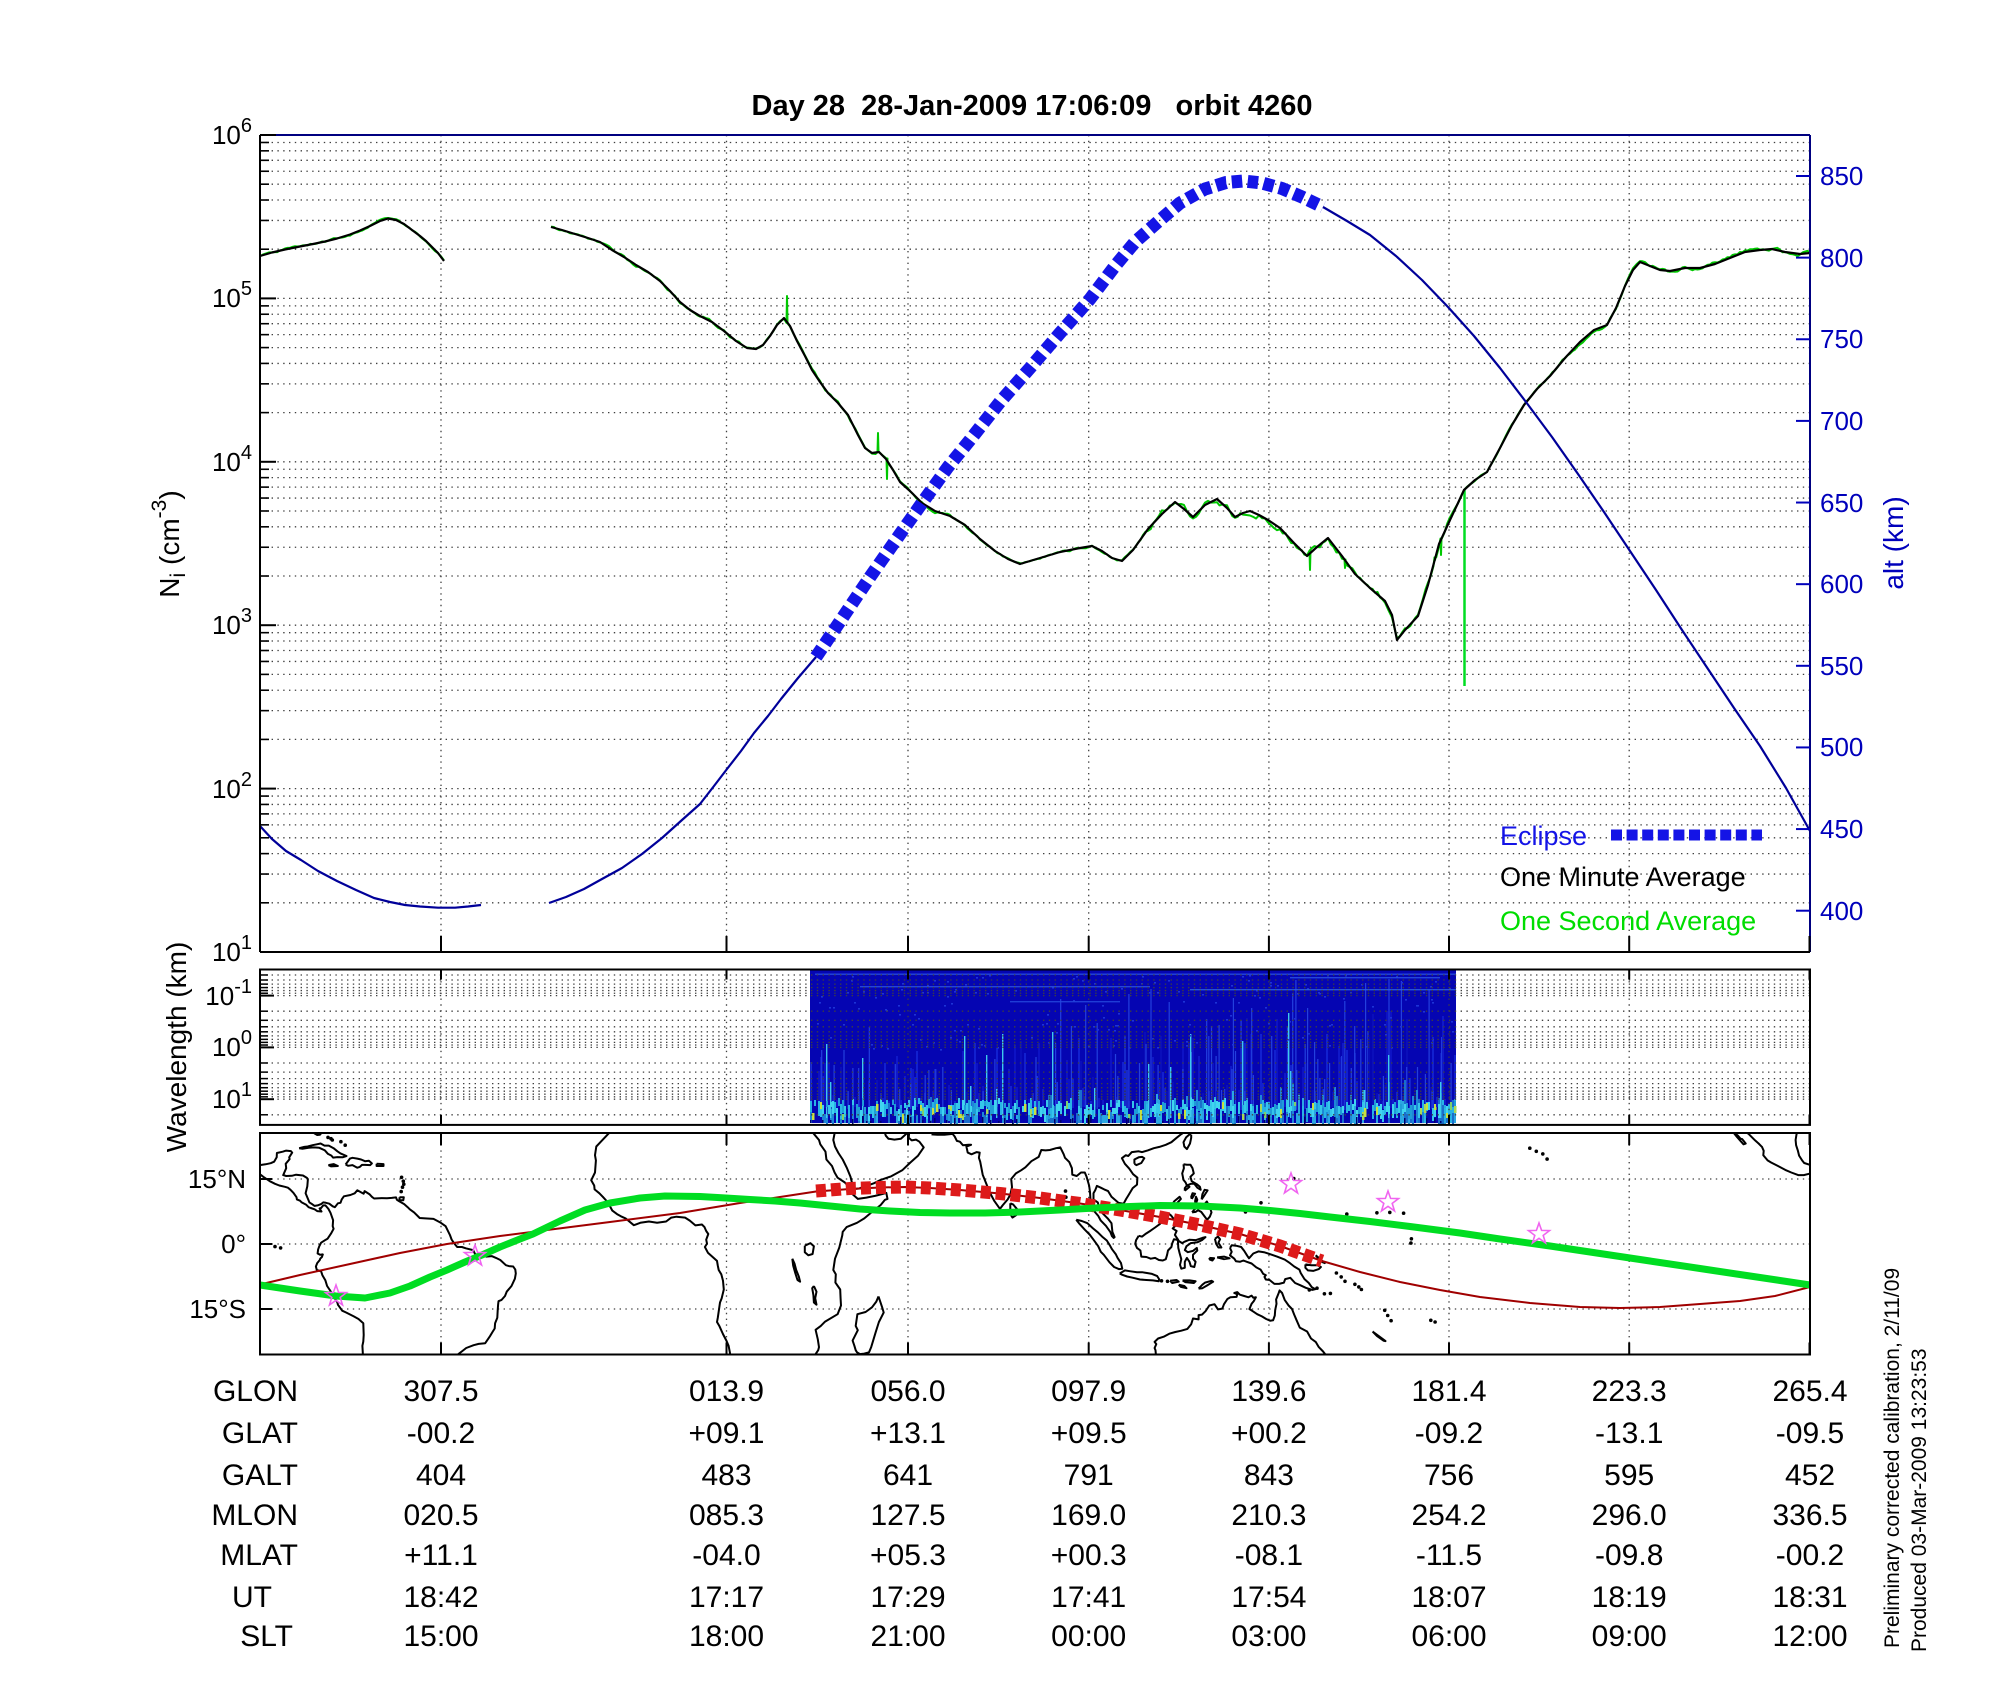 This screenshot has height=1700, width=2000. Describe the element at coordinates (907, 1515) in the screenshot. I see `svg-text: 127.5` at that location.